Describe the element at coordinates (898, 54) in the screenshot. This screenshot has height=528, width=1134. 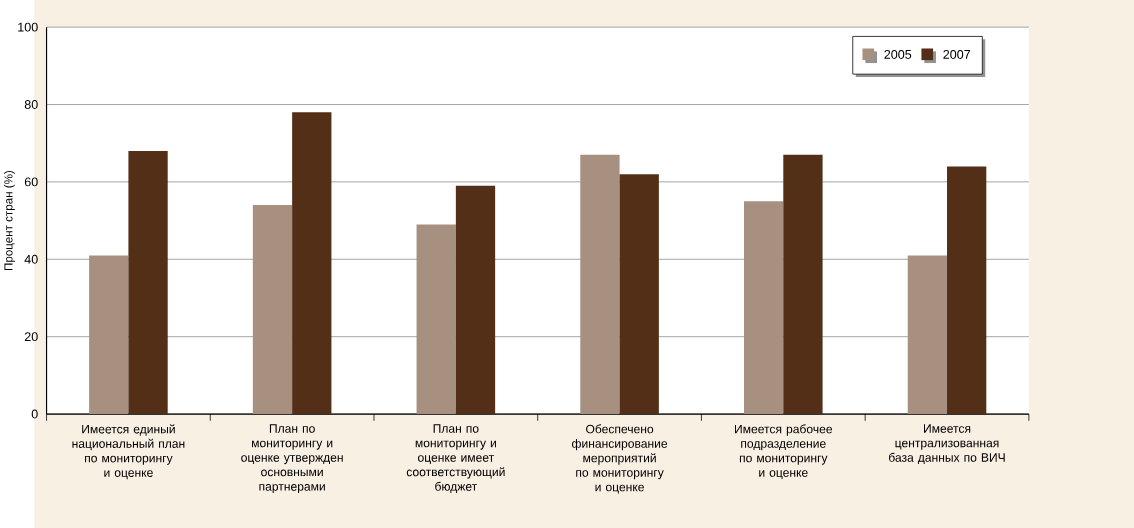
I see `legend-label: 2005` at that location.